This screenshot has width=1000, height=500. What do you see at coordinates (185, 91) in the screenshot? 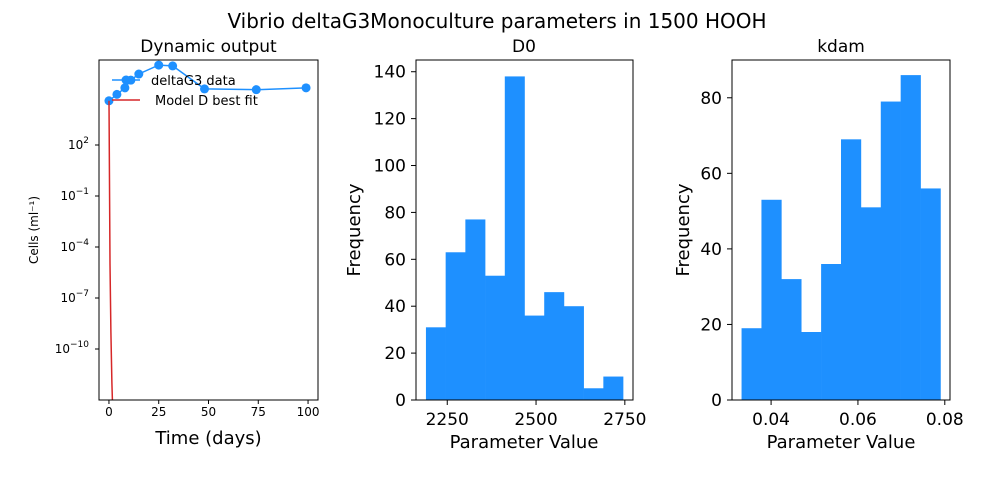
I see `dynamic-output-legend: deltaG3 data Model D best fit` at bounding box center [185, 91].